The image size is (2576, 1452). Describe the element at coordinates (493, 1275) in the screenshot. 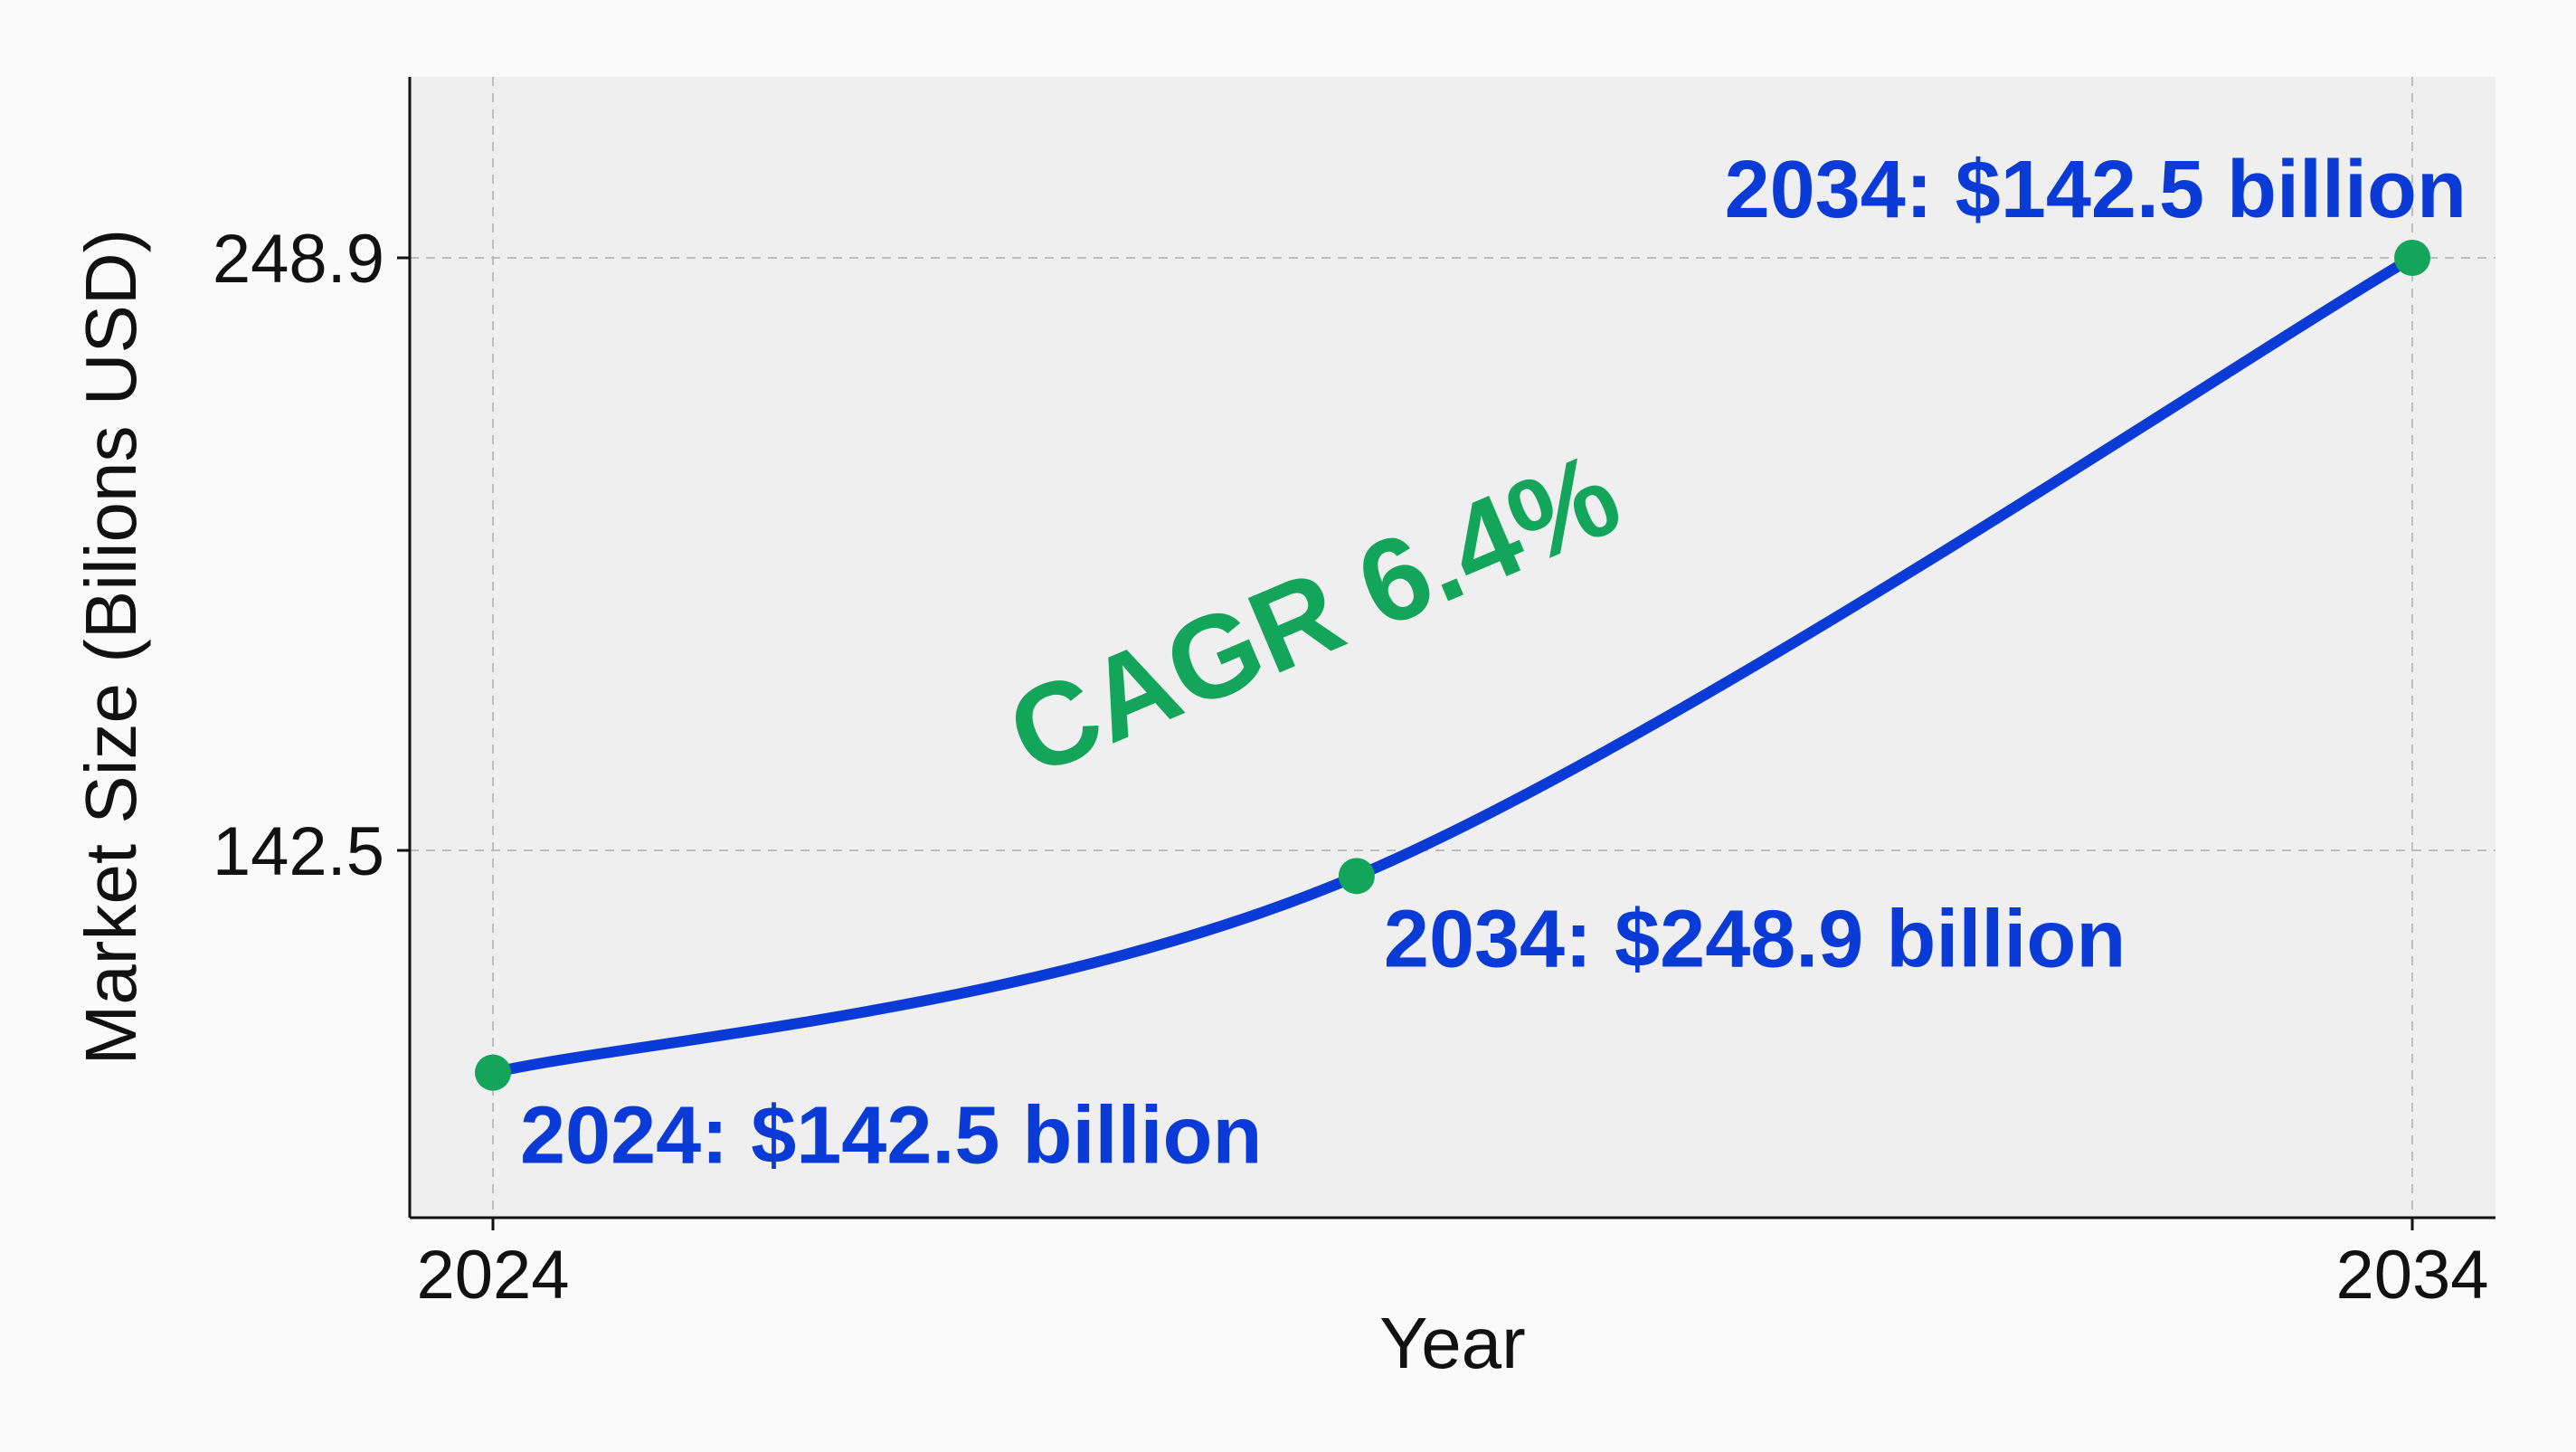

I see `x-tick-label: 2024` at that location.